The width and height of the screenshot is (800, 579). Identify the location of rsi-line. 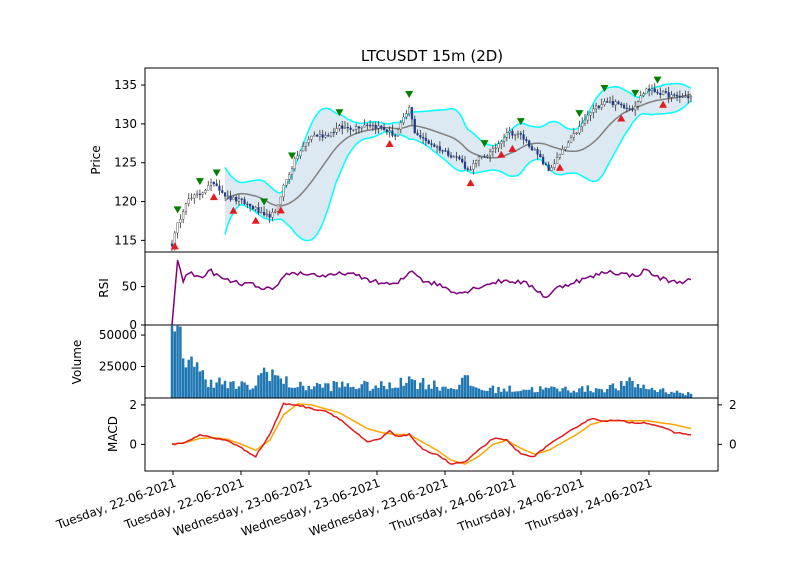
(431, 292).